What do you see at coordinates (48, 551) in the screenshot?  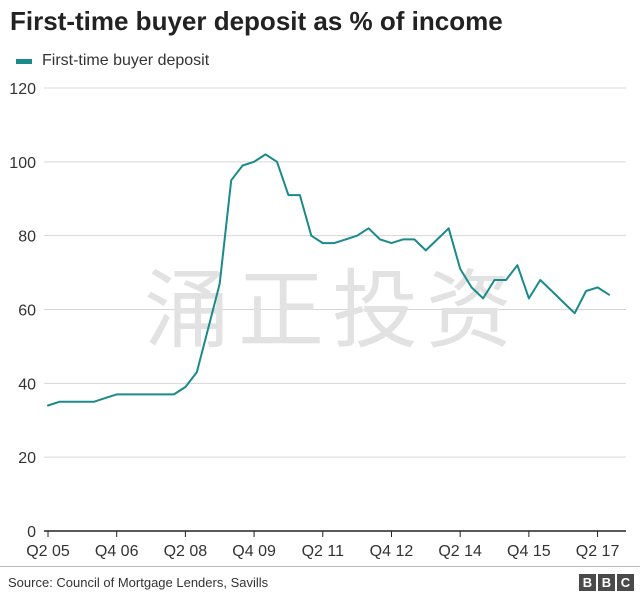 I see `x-tick-label: Q2 05` at bounding box center [48, 551].